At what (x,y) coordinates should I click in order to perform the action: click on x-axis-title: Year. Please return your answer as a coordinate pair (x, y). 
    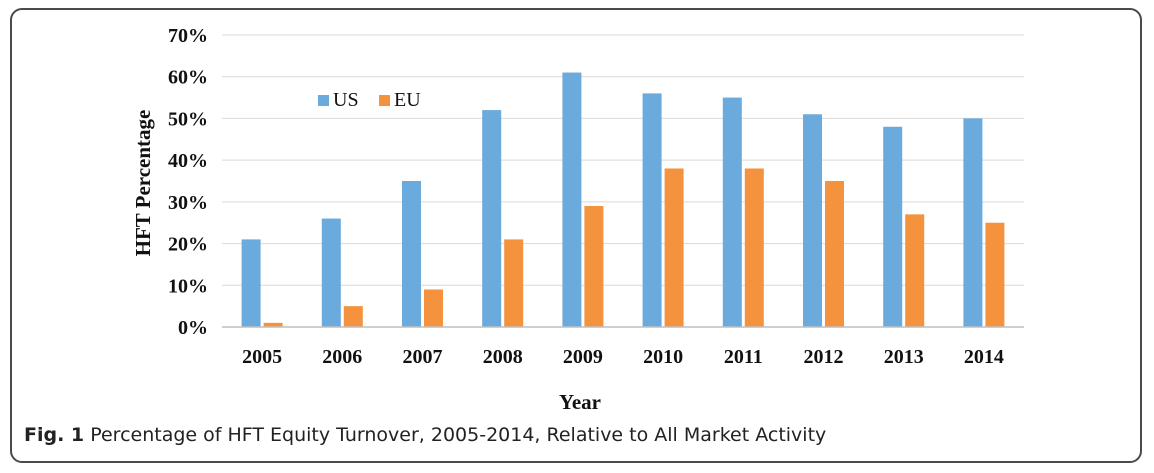
    Looking at the image, I should click on (580, 402).